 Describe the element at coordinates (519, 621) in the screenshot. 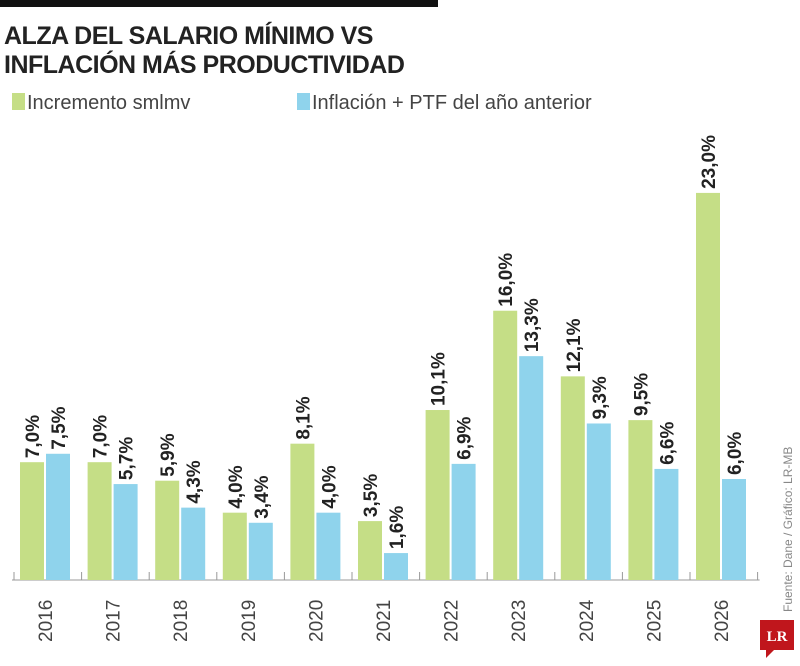

I see `x-tick-label: 2023` at that location.